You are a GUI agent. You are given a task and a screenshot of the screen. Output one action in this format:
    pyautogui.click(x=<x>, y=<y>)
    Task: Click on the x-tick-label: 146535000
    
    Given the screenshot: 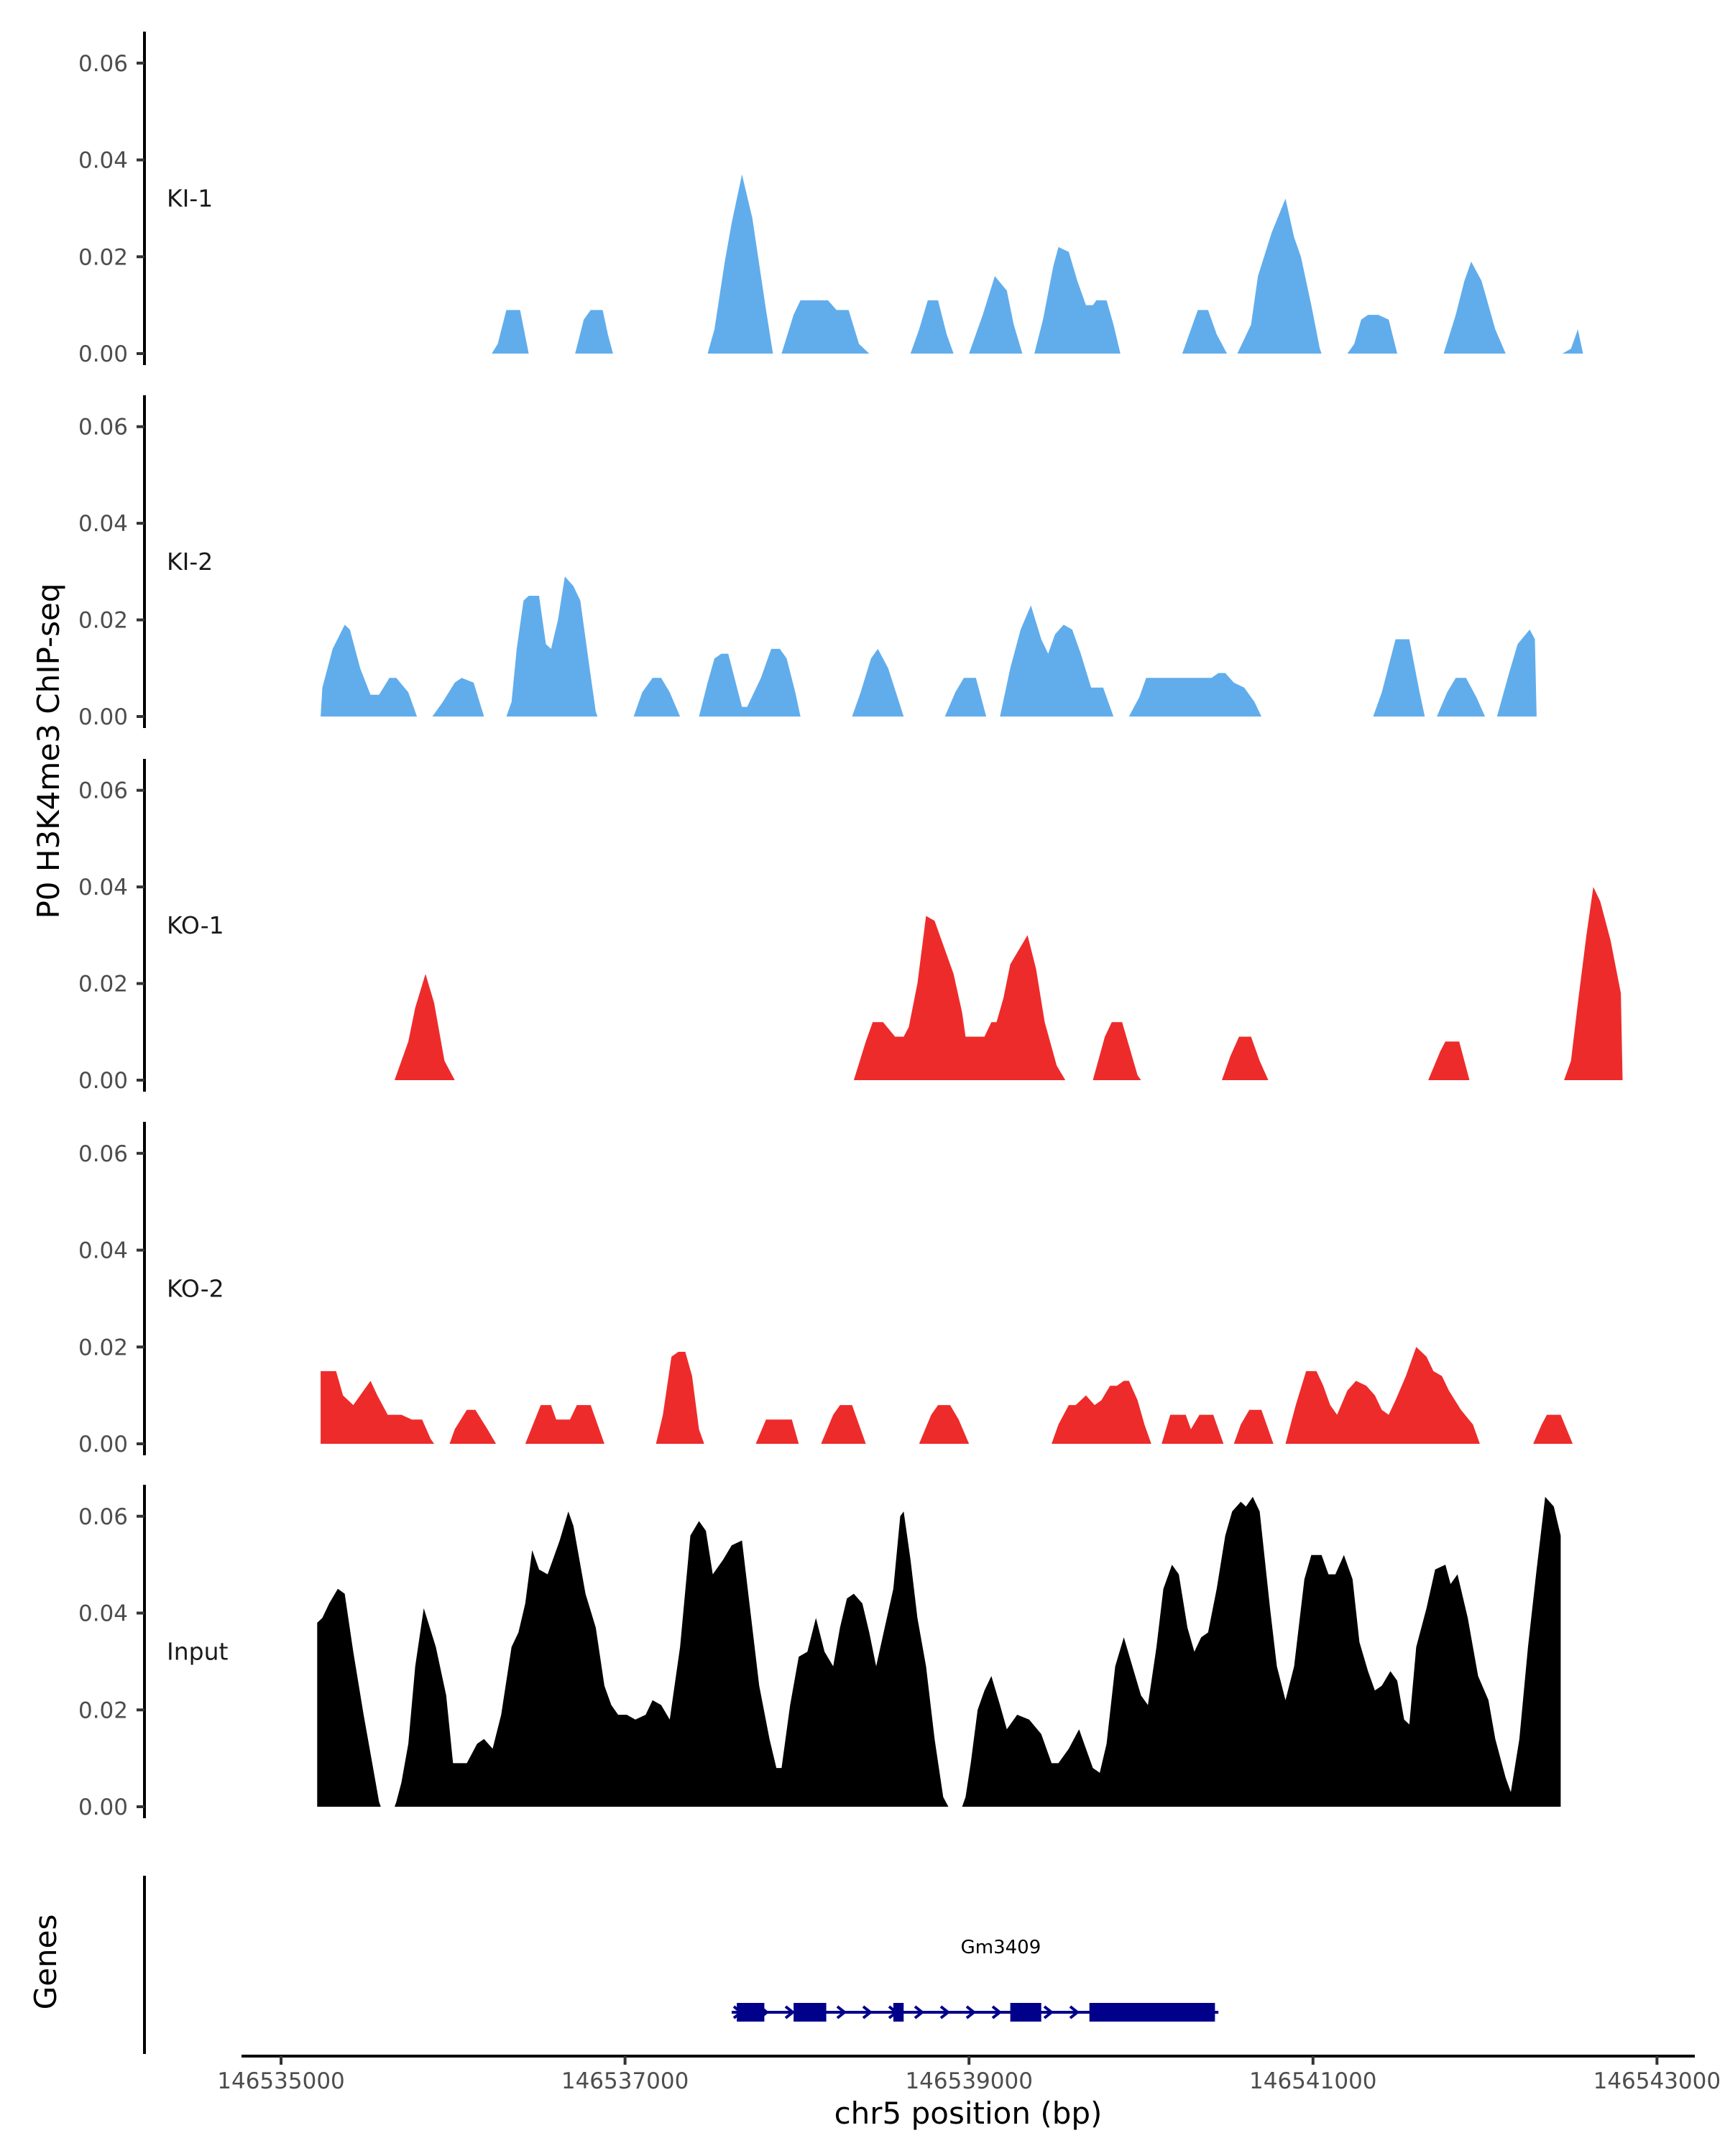 What is the action you would take?
    pyautogui.click(x=281, y=2081)
    